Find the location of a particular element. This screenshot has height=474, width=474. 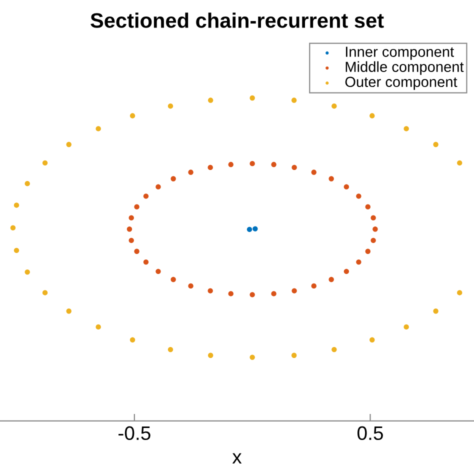

legend-label: Outer component is located at coordinates (401, 83).